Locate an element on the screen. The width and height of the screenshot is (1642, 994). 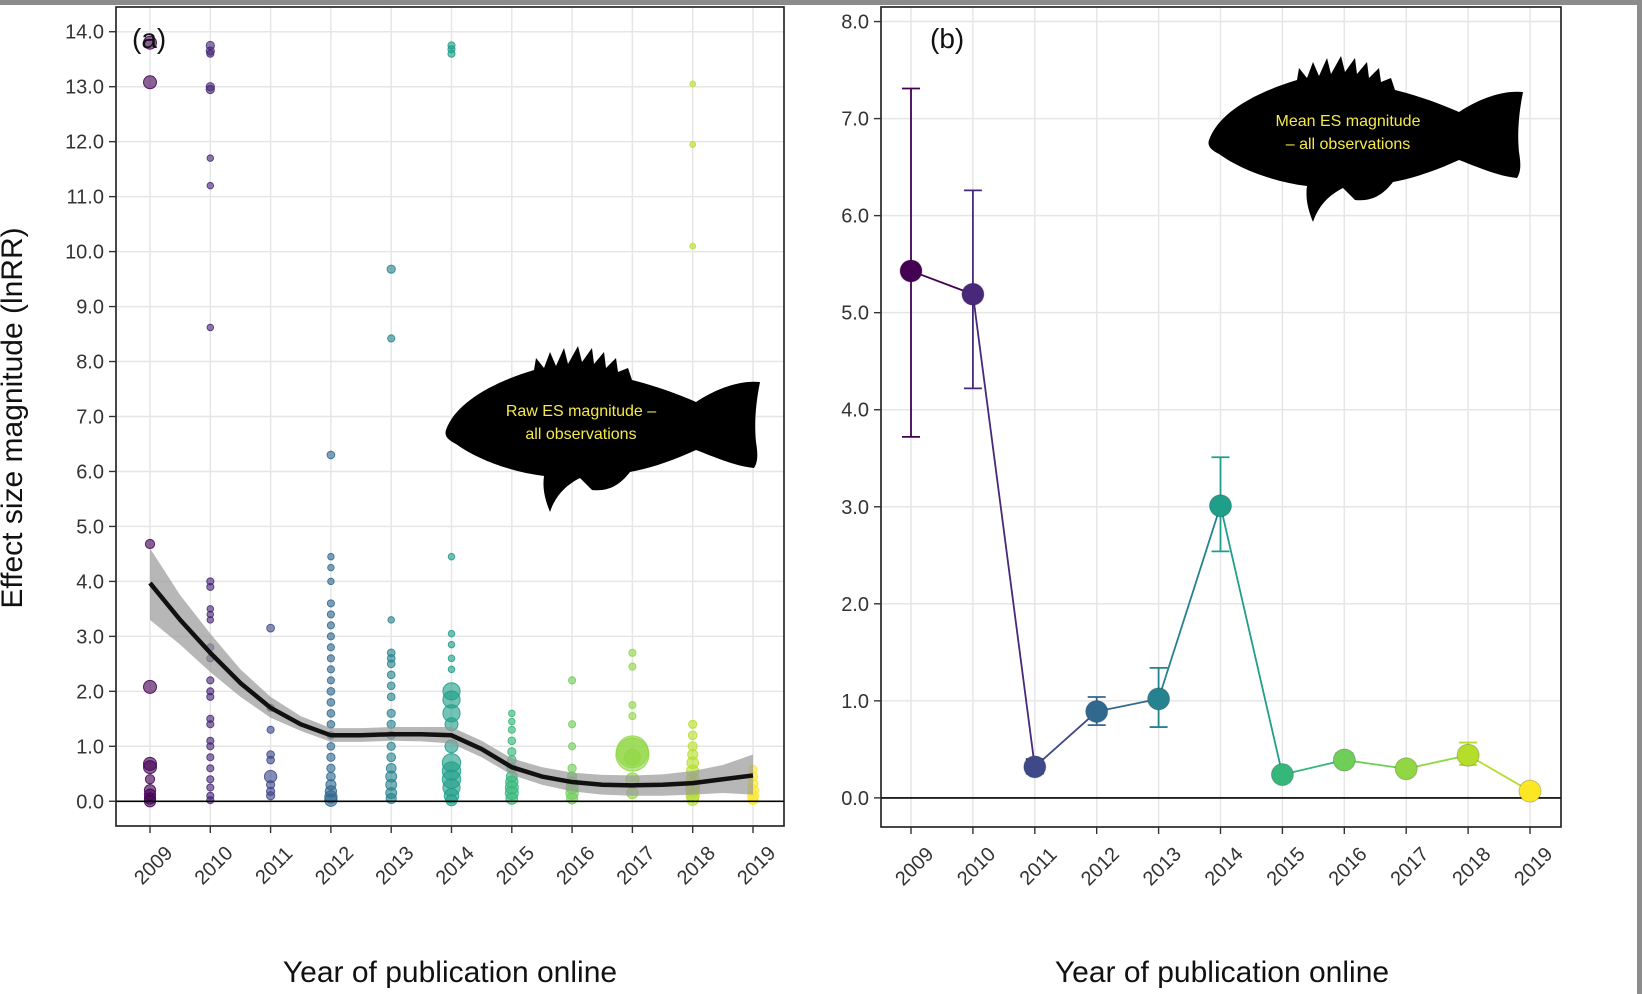
panel-a-x-axis-title: Year of publication online is located at coordinates (450, 972).